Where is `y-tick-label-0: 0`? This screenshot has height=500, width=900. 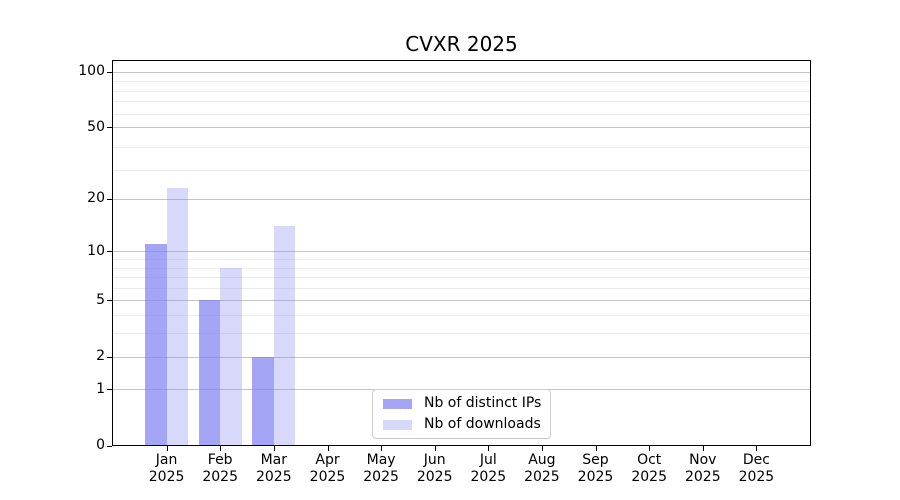
y-tick-label-0: 0 is located at coordinates (100, 445).